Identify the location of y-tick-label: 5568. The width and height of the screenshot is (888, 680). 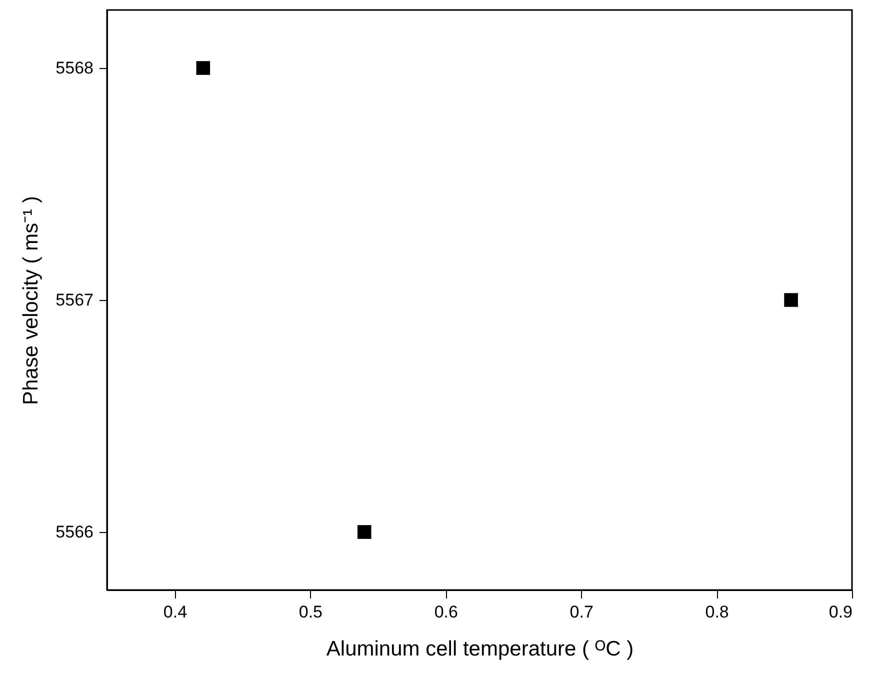
(75, 68).